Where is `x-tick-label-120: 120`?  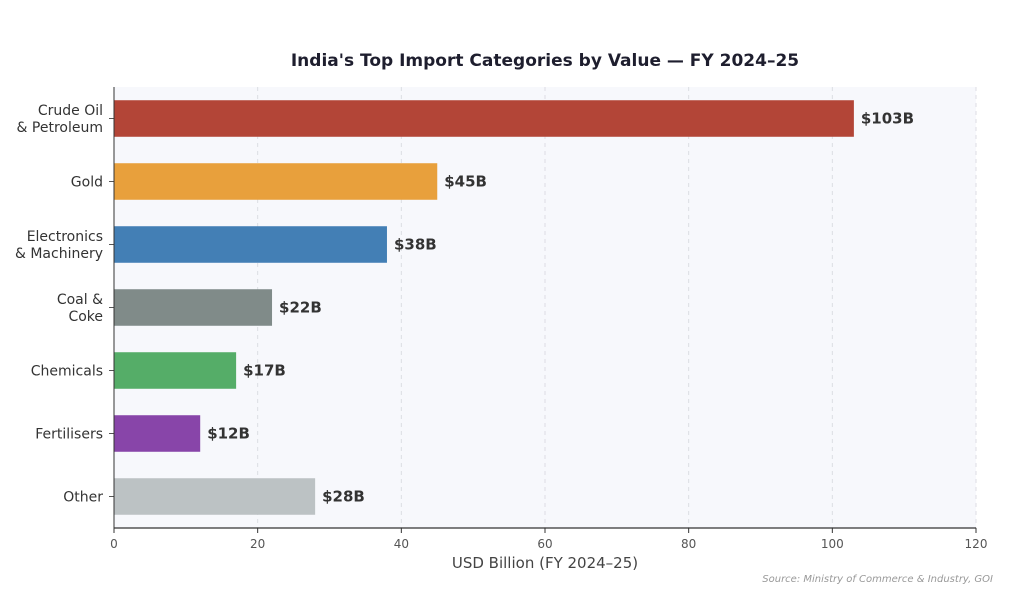
x-tick-label-120: 120 is located at coordinates (976, 544).